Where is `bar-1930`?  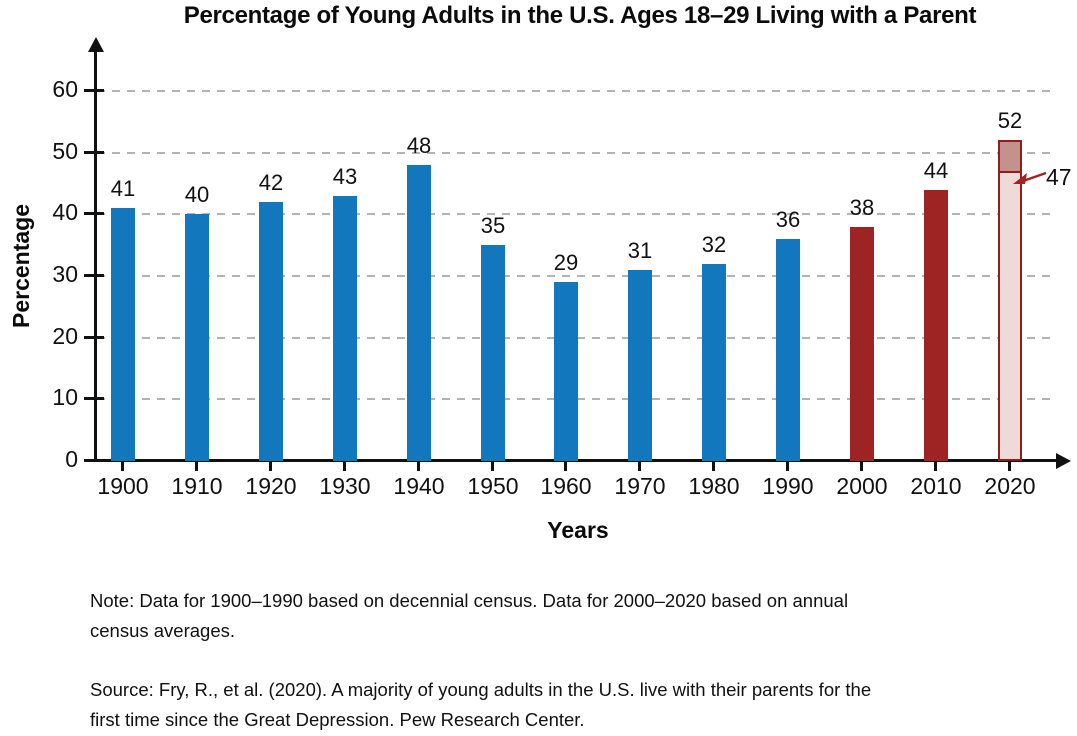 bar-1930 is located at coordinates (345, 328).